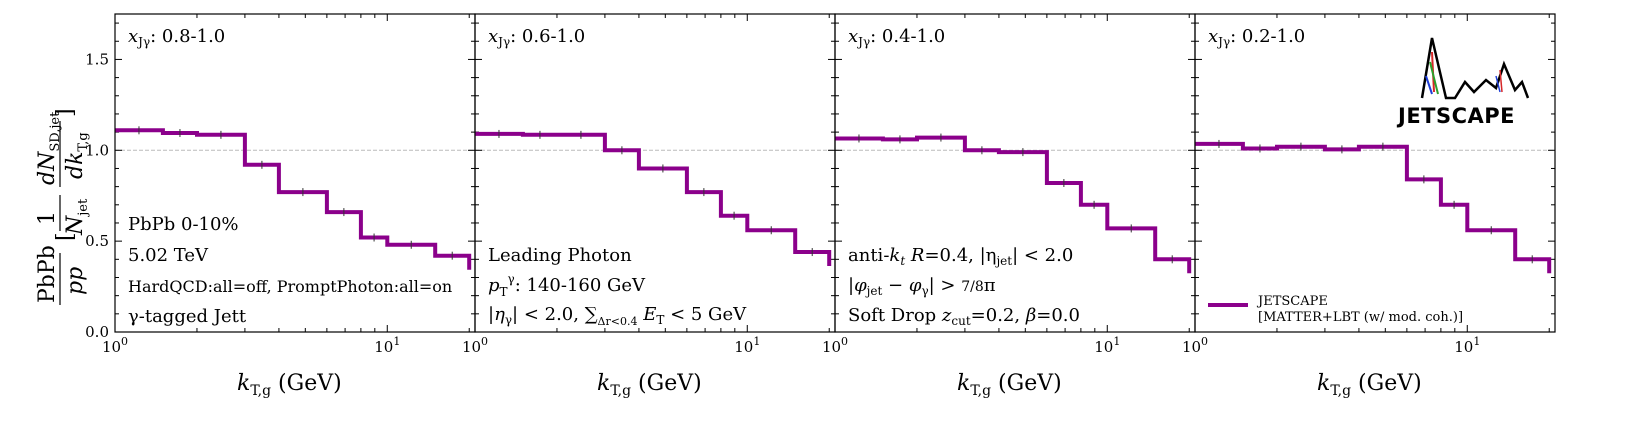 The image size is (1627, 427). Describe the element at coordinates (65, 236) in the screenshot. I see `y-label-bracket: [` at that location.